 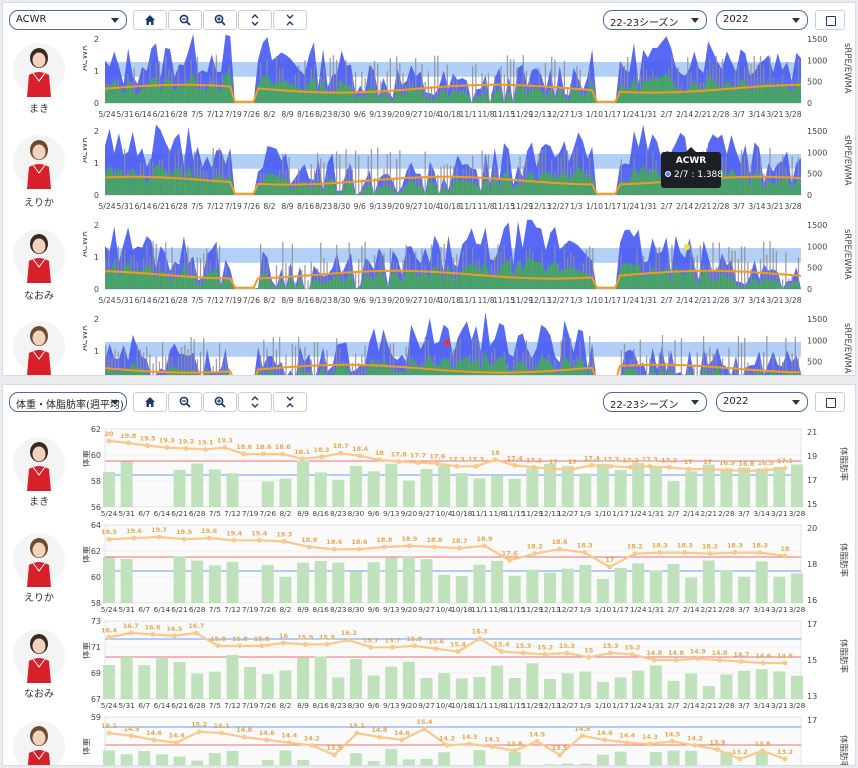 I want to click on x-tick-label: 6/28, so click(x=179, y=206).